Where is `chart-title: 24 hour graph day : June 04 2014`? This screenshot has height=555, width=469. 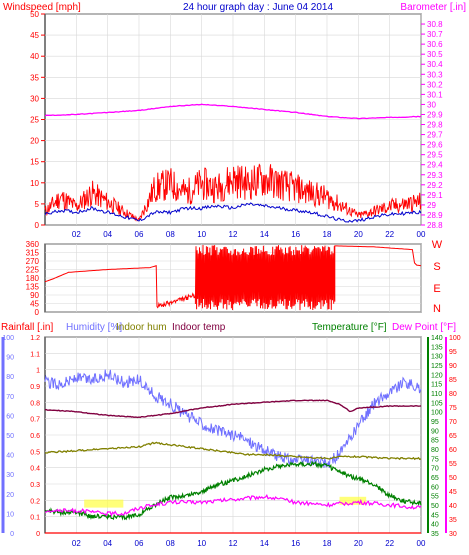
chart-title: 24 hour graph day : June 04 2014 is located at coordinates (258, 7).